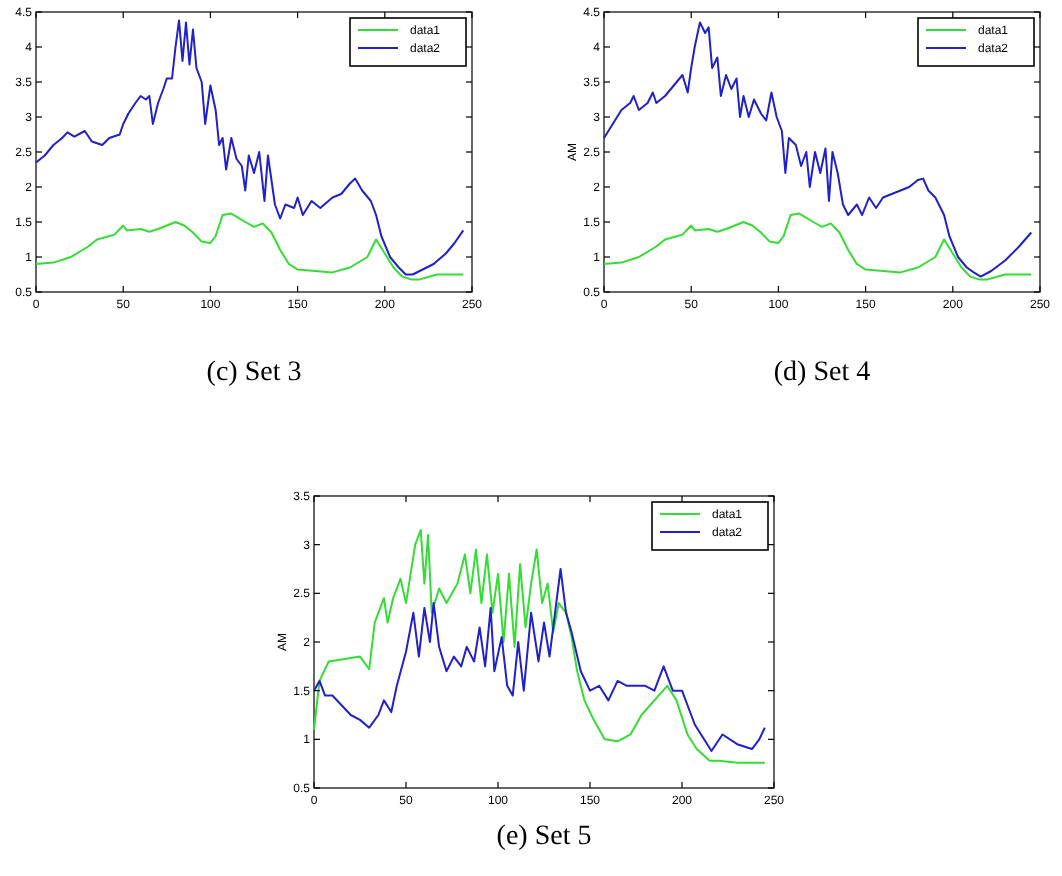 This screenshot has height=876, width=1062. What do you see at coordinates (822, 373) in the screenshot?
I see `text: (d) Set 4` at bounding box center [822, 373].